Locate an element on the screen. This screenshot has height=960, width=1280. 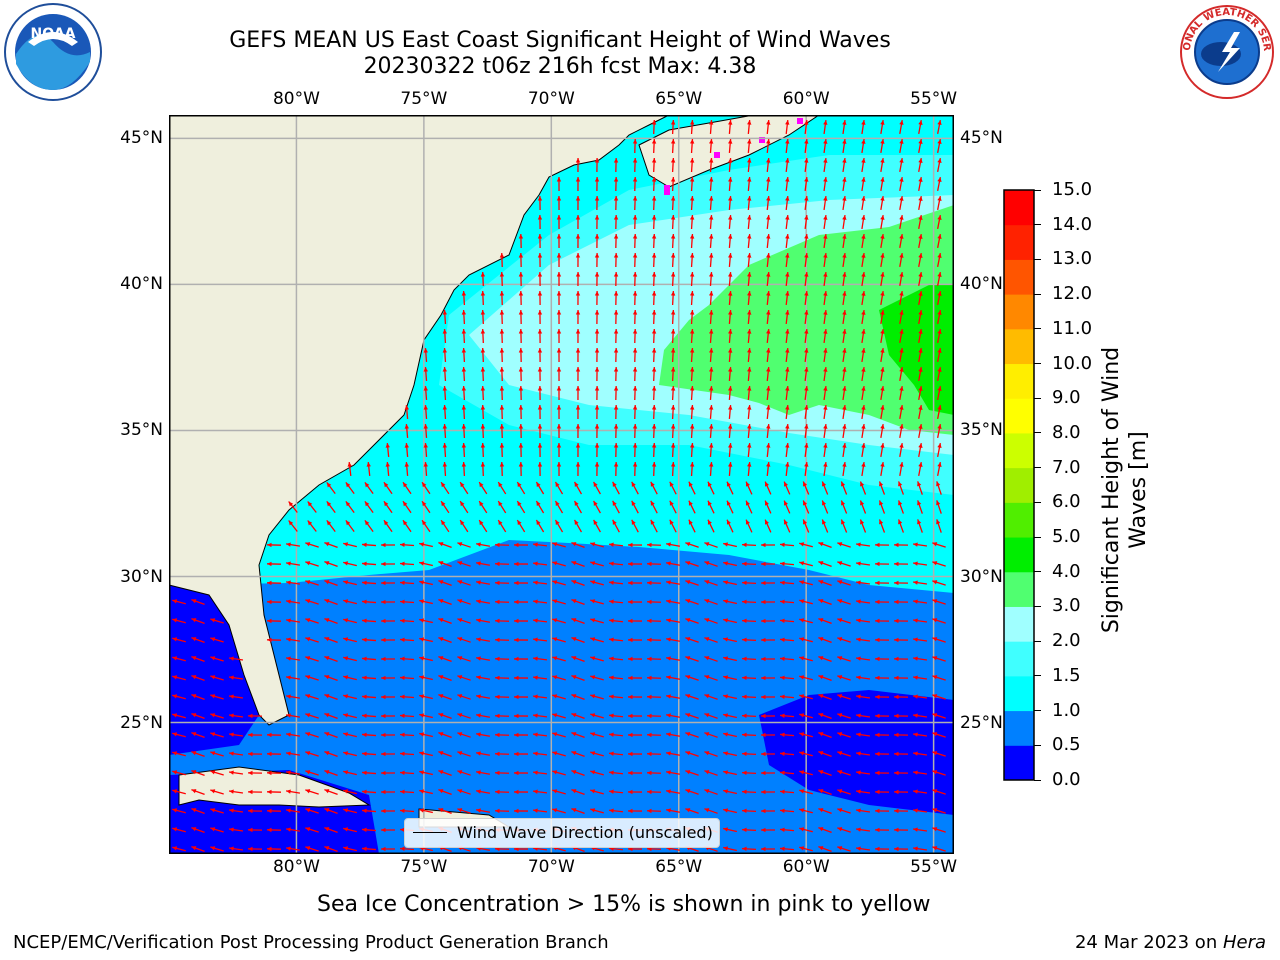
lon-tick-label: 70°W is located at coordinates (551, 867).